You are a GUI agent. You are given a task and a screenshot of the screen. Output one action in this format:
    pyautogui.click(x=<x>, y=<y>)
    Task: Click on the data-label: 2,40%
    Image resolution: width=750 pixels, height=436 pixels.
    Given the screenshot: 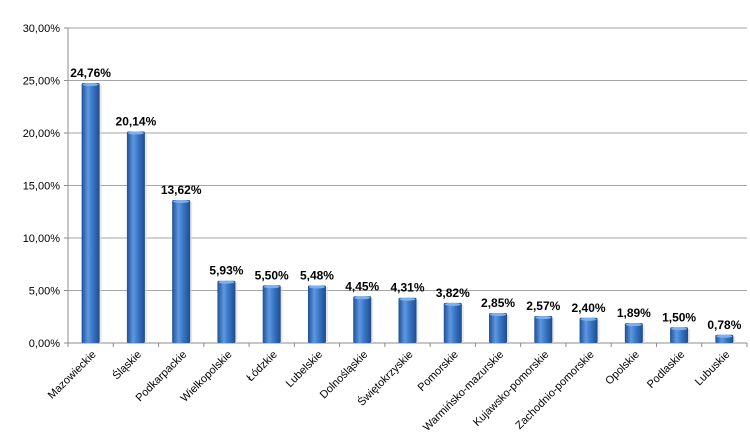 What is the action you would take?
    pyautogui.click(x=589, y=308)
    